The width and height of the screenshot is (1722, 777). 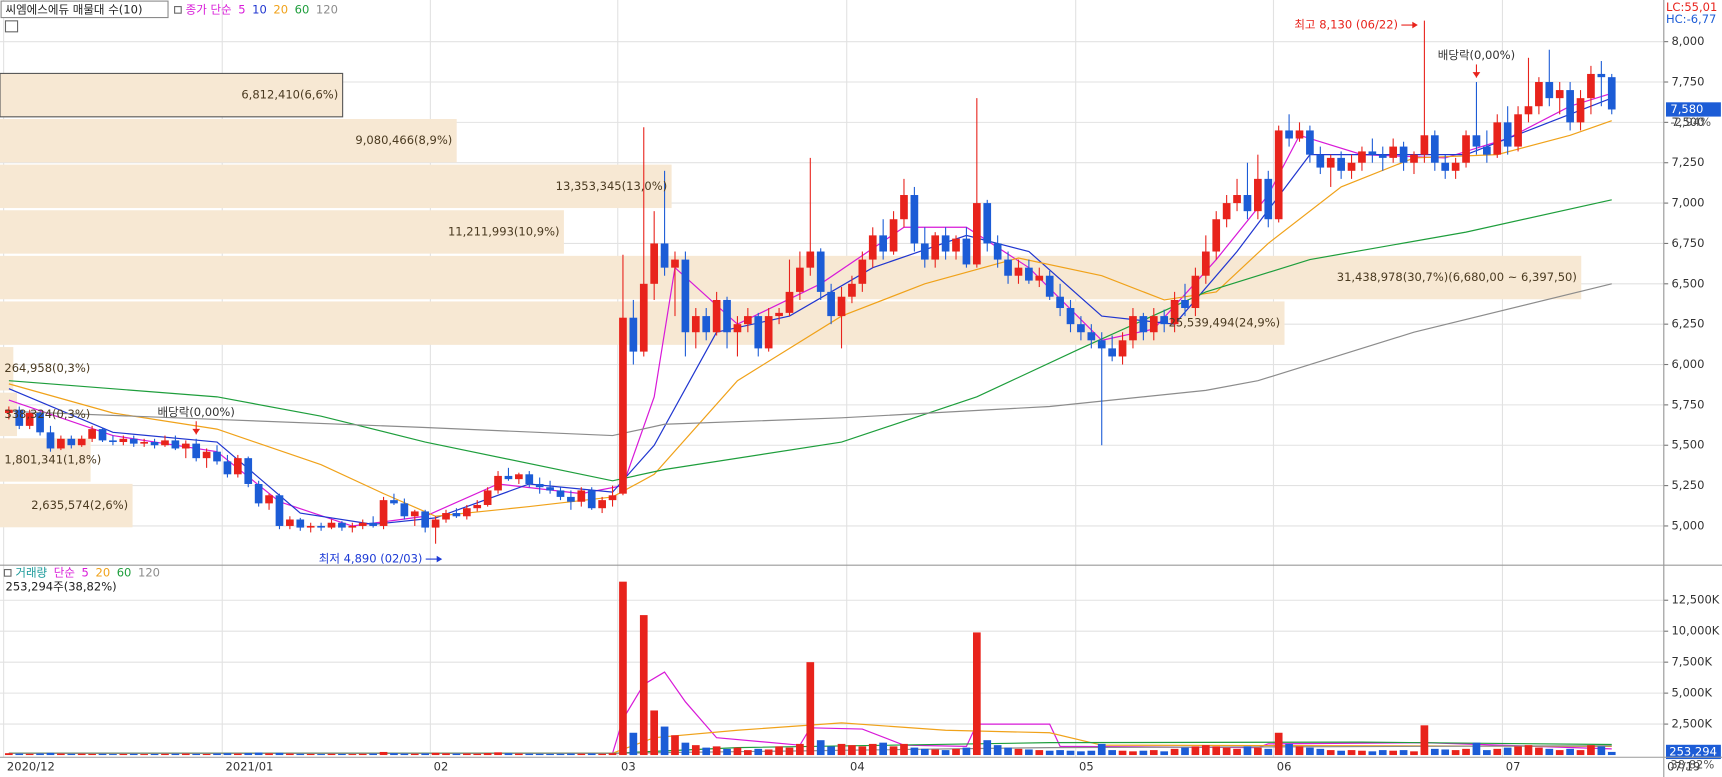 I want to click on x-tick-label: 07/19, so click(x=1683, y=767).